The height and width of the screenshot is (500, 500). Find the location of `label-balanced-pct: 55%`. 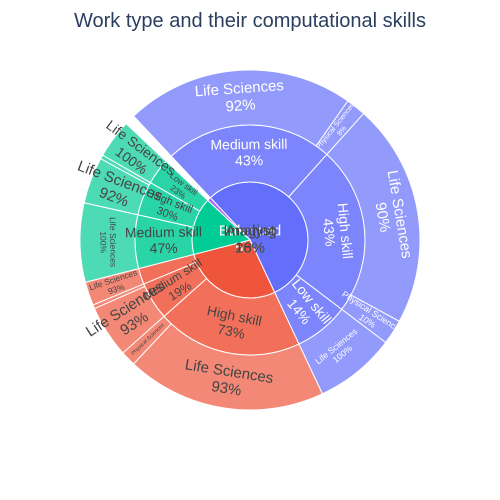

label-balanced-pct: 55% is located at coordinates (250, 248).